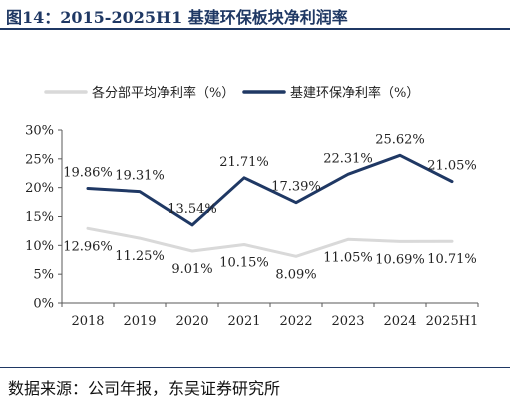 The height and width of the screenshot is (403, 510). I want to click on infra-env-margin-line, so click(270, 190).